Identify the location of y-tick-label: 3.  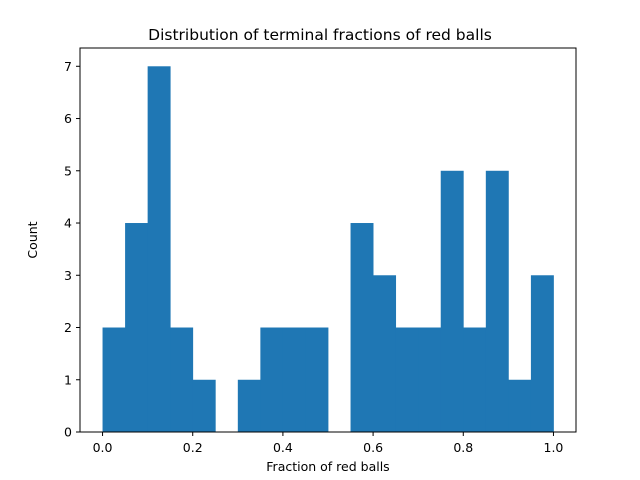
(68, 275).